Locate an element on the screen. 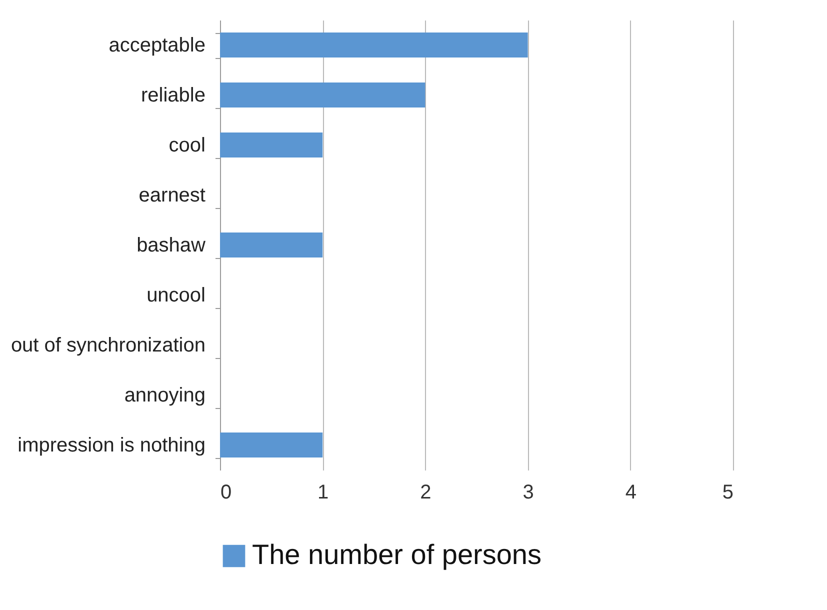 Image resolution: width=827 pixels, height=610 pixels. y-tick-label: earnest is located at coordinates (172, 195).